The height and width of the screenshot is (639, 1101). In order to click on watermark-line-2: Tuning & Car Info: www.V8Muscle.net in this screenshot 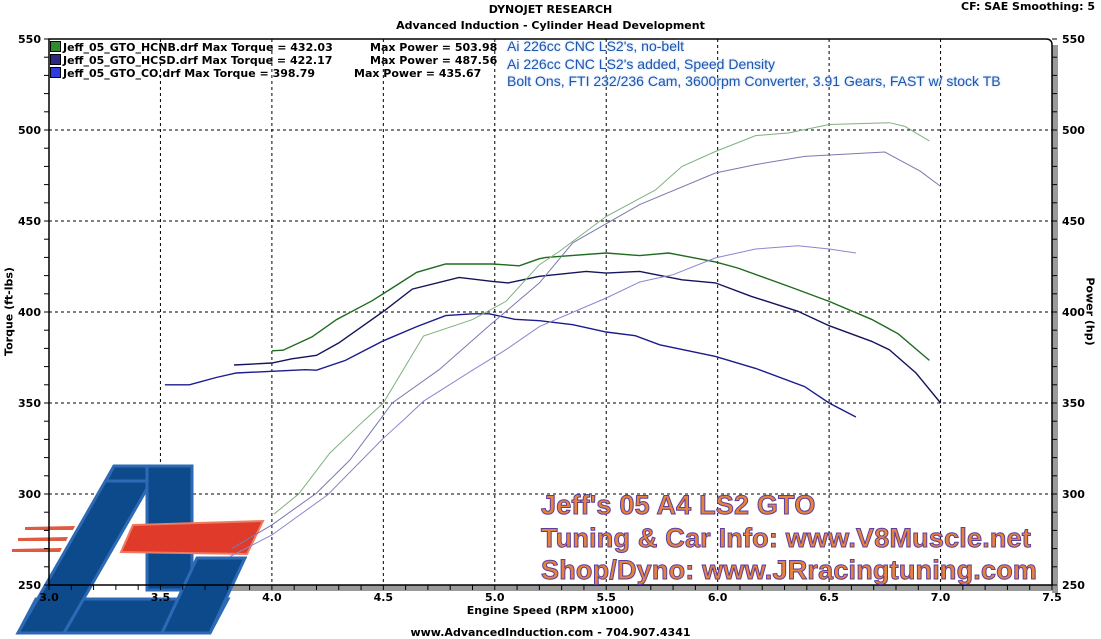, I will do `click(786, 538)`.